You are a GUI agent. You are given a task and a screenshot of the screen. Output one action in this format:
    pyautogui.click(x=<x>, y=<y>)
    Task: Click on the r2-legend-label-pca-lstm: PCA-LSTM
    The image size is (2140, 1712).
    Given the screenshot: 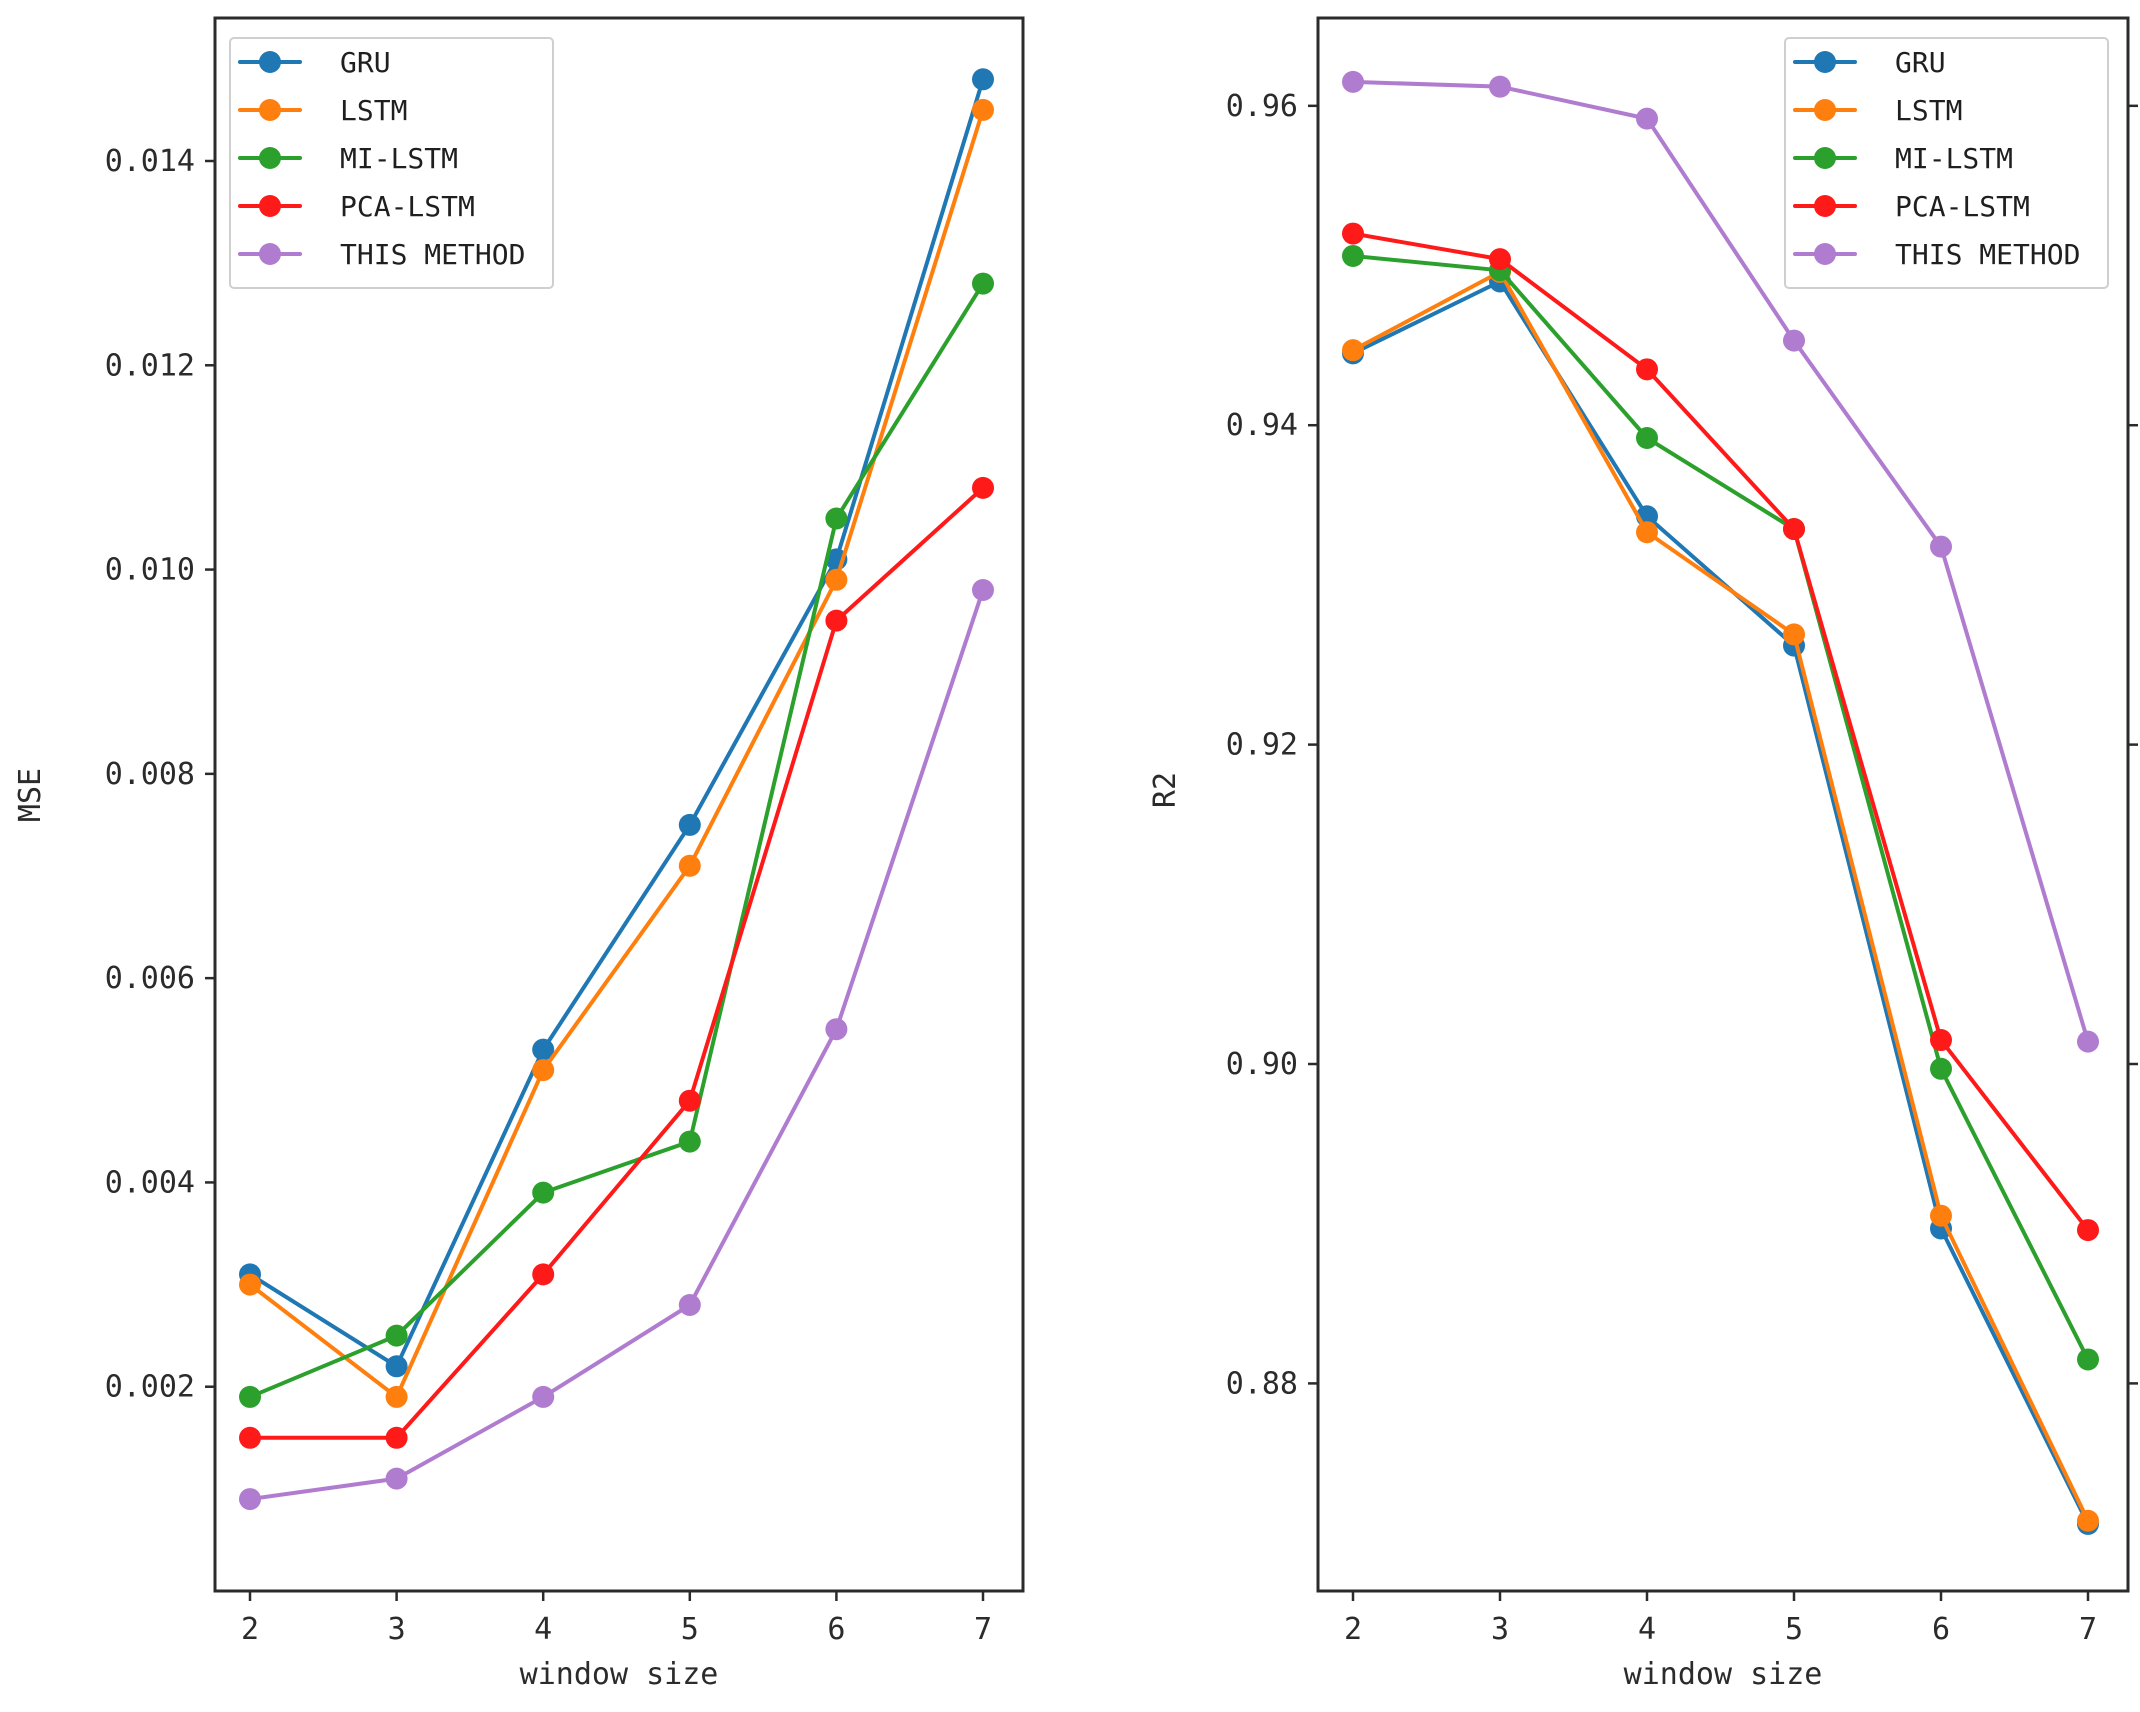 What is the action you would take?
    pyautogui.click(x=1962, y=206)
    